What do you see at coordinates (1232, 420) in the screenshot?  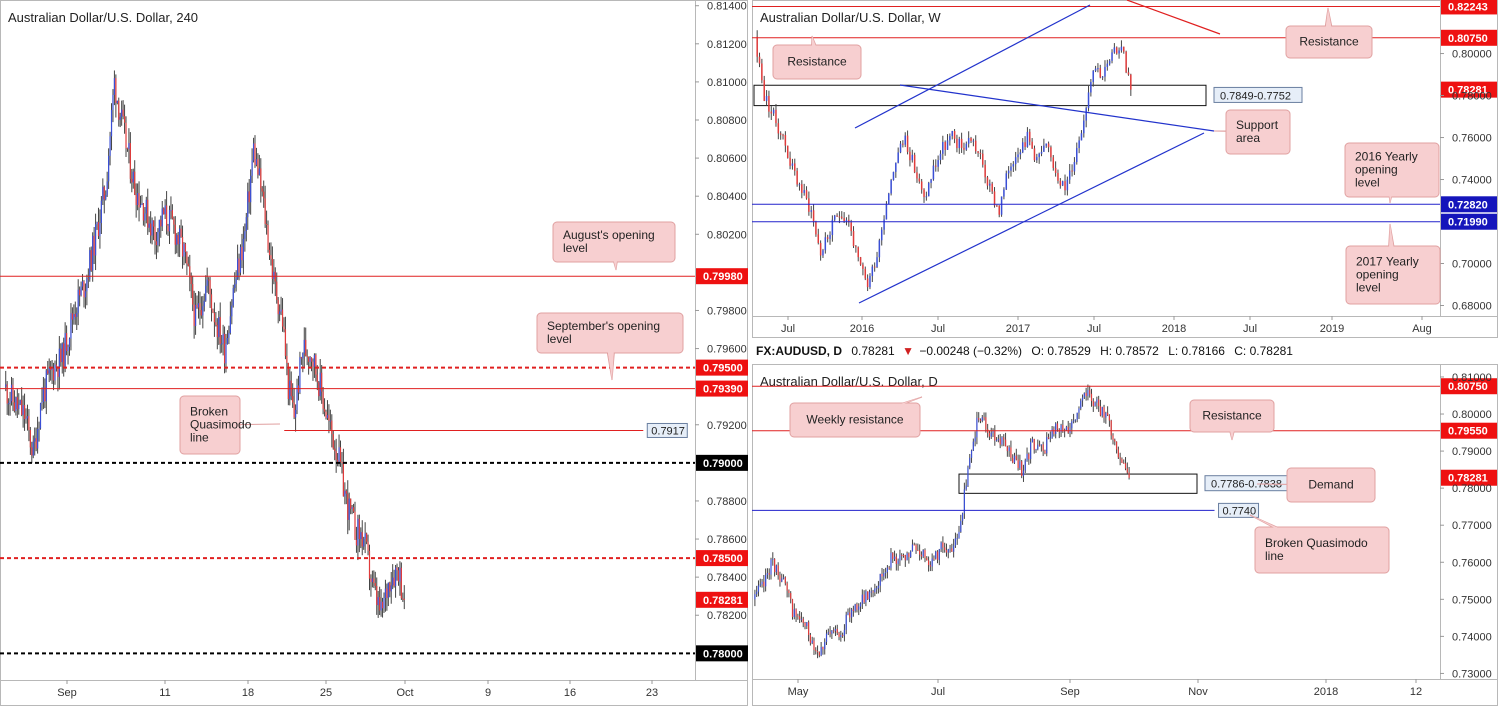 I see `daily-annotation-1: Resistance` at bounding box center [1232, 420].